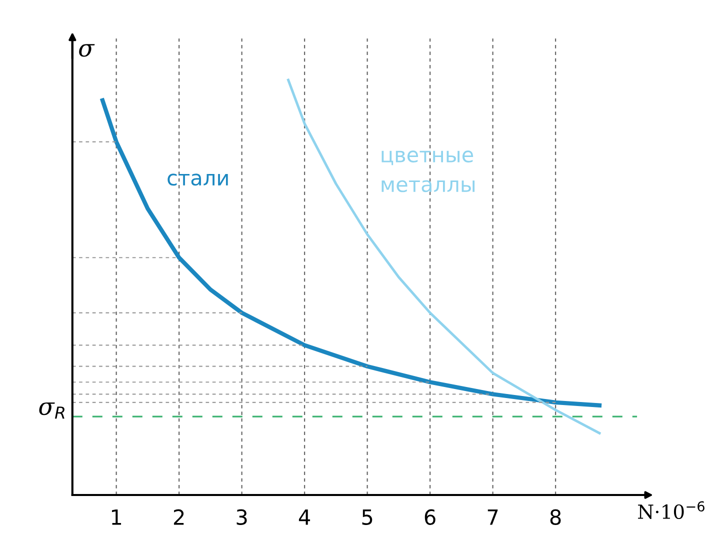 This screenshot has height=550, width=724. I want to click on x-axis-title: N·10$^{−6}$, so click(671, 510).